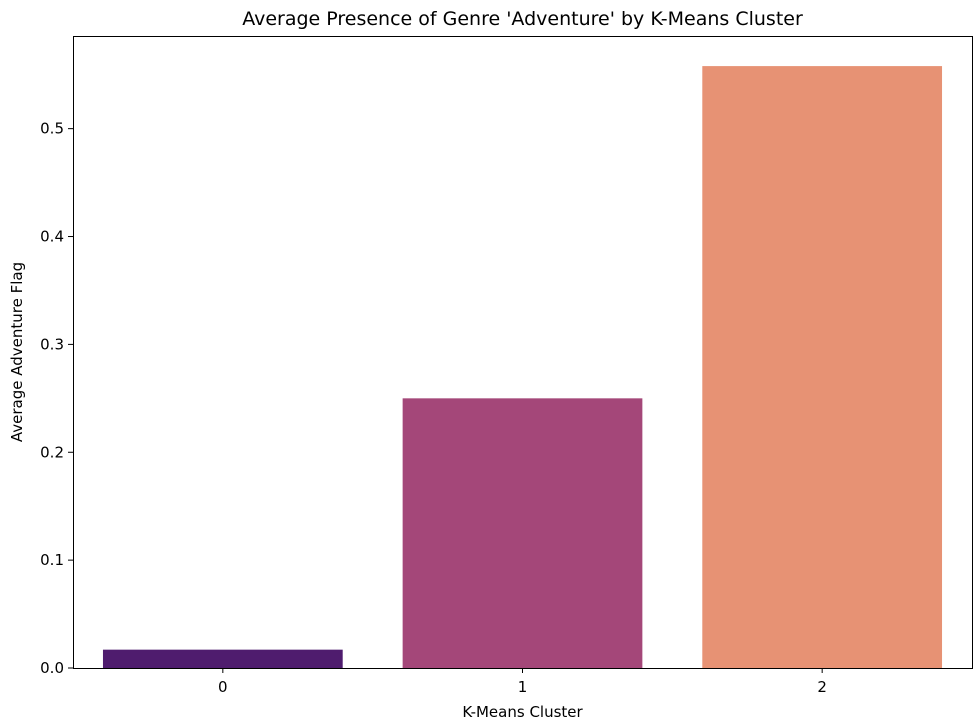  I want to click on y-axis-label: Average Adventure Flag, so click(17, 352).